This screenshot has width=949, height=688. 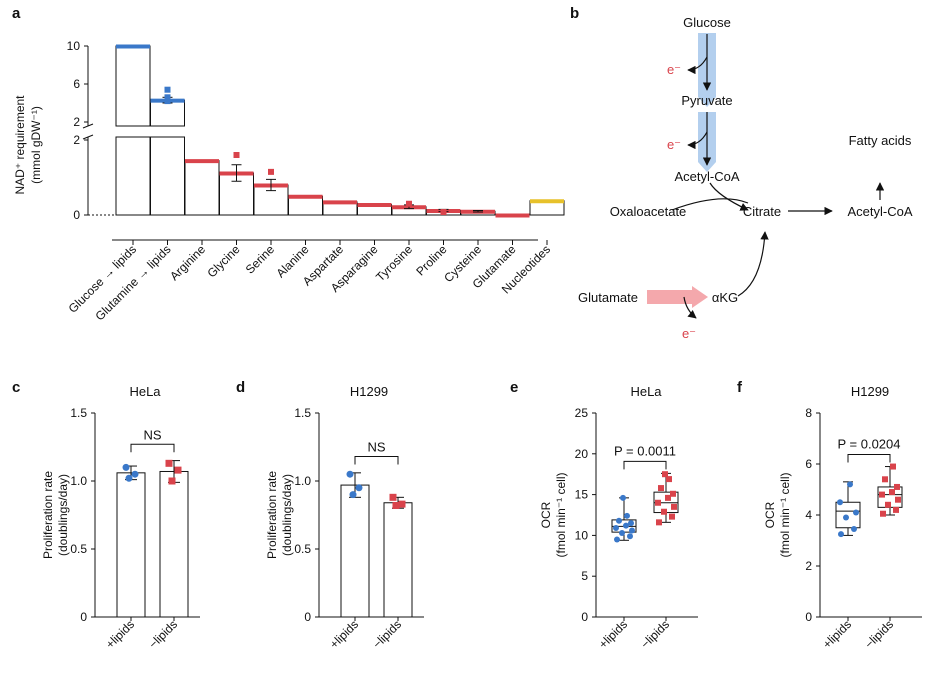 What do you see at coordinates (20, 145) in the screenshot?
I see `panel-a-ylabel-line1: NAD⁺ requirement` at bounding box center [20, 145].